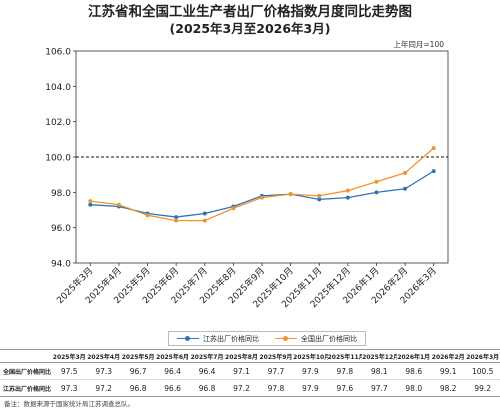 The image size is (500, 414). I want to click on table-cell: 98.6, so click(413, 371).